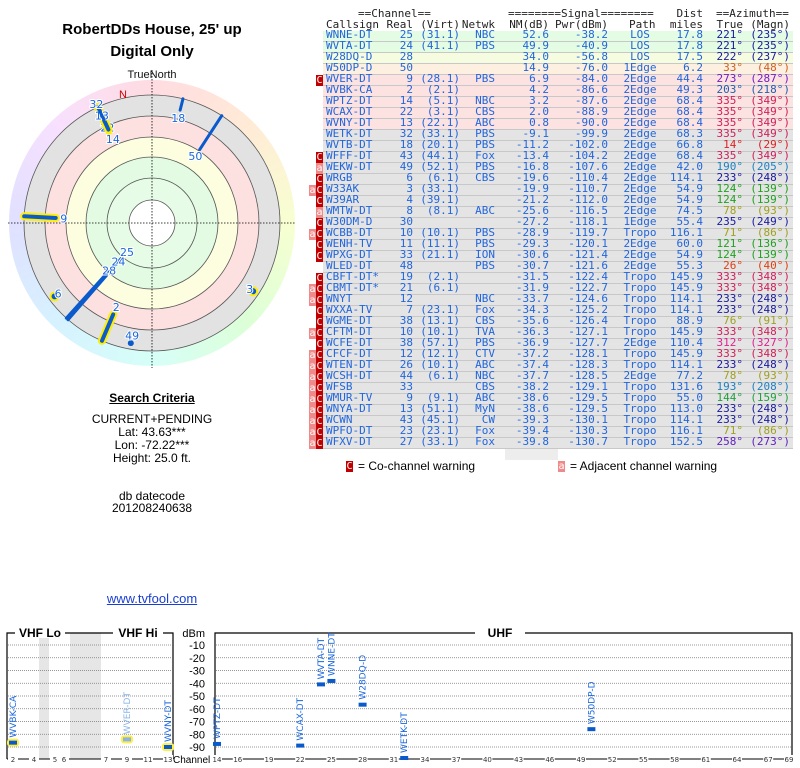 The image size is (800, 768). I want to click on cell-nm: -19.6, so click(532, 177).